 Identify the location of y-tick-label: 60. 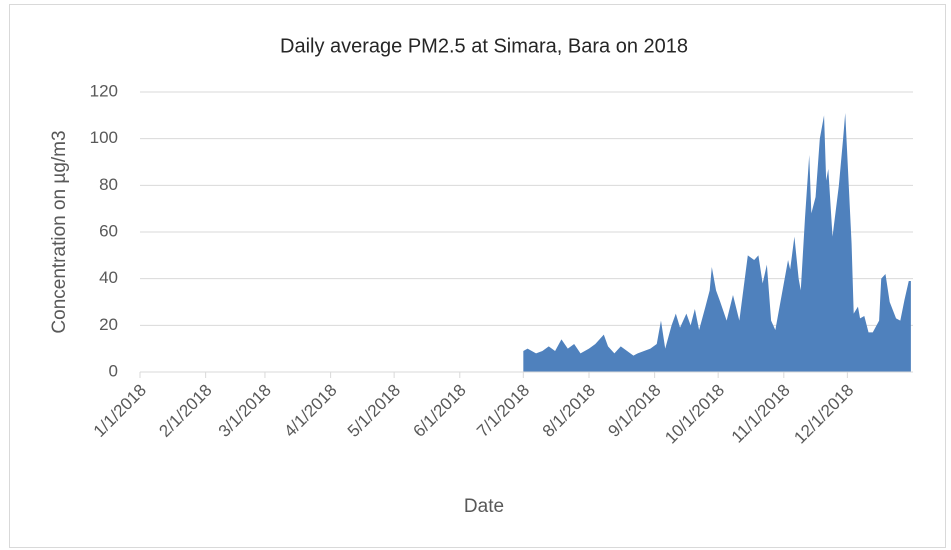
(108, 230).